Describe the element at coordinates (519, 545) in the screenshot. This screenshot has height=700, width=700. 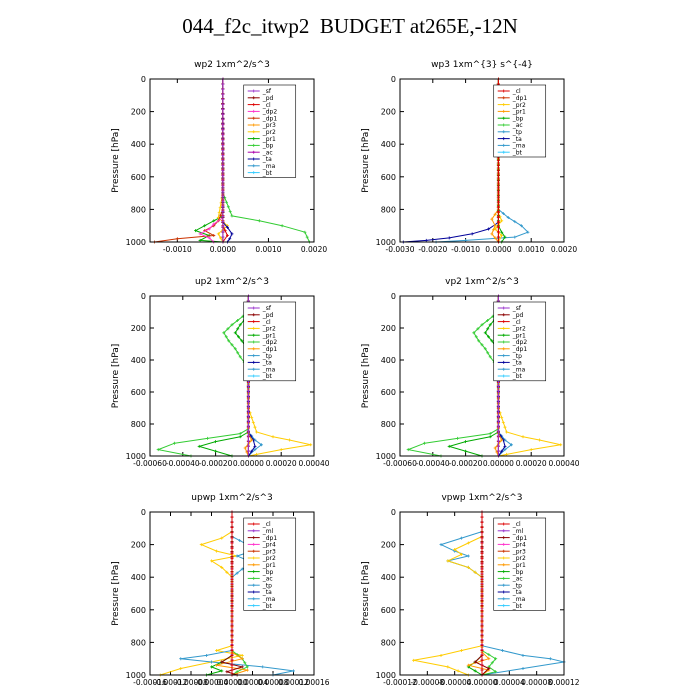
I see `legend-label: _pr4` at that location.